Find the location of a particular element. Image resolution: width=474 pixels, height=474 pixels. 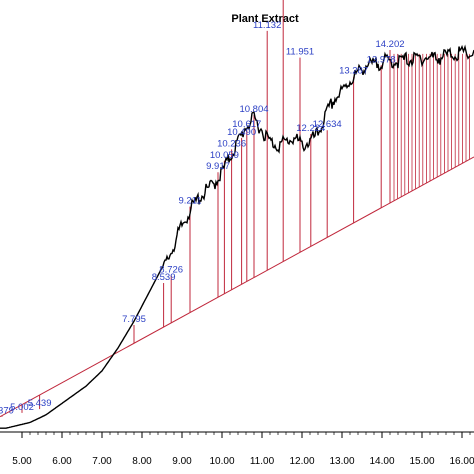

peak-label-19: 13.978 is located at coordinates (381, 59).